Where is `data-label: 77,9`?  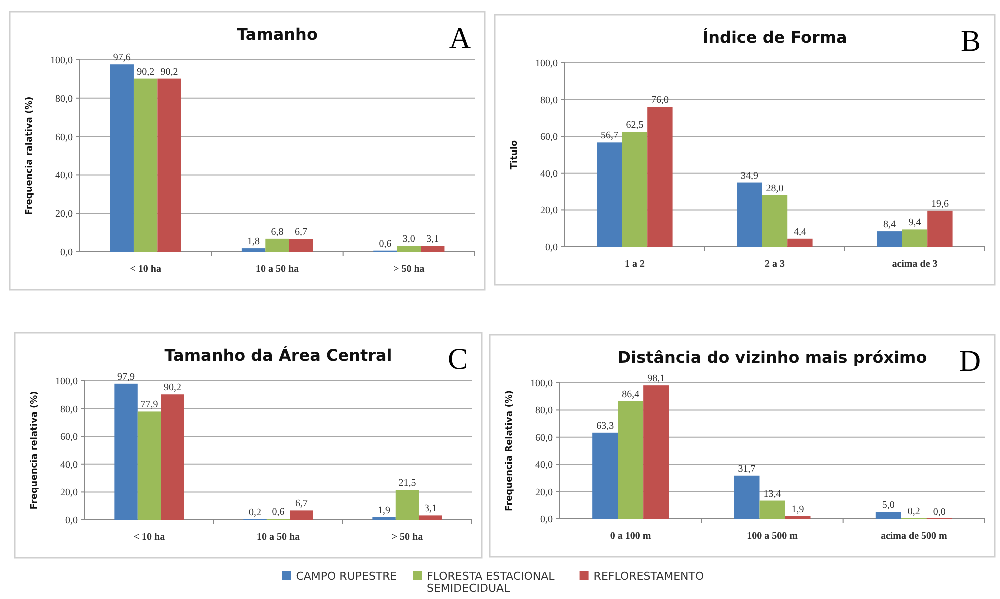
data-label: 77,9 is located at coordinates (149, 405).